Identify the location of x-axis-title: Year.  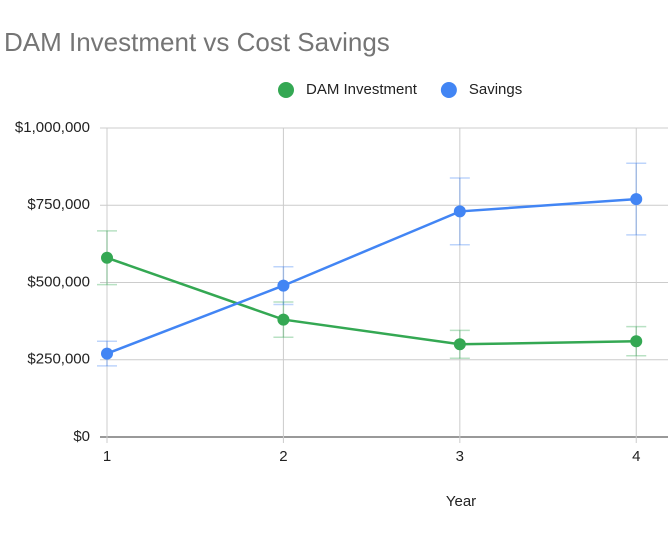
(461, 501).